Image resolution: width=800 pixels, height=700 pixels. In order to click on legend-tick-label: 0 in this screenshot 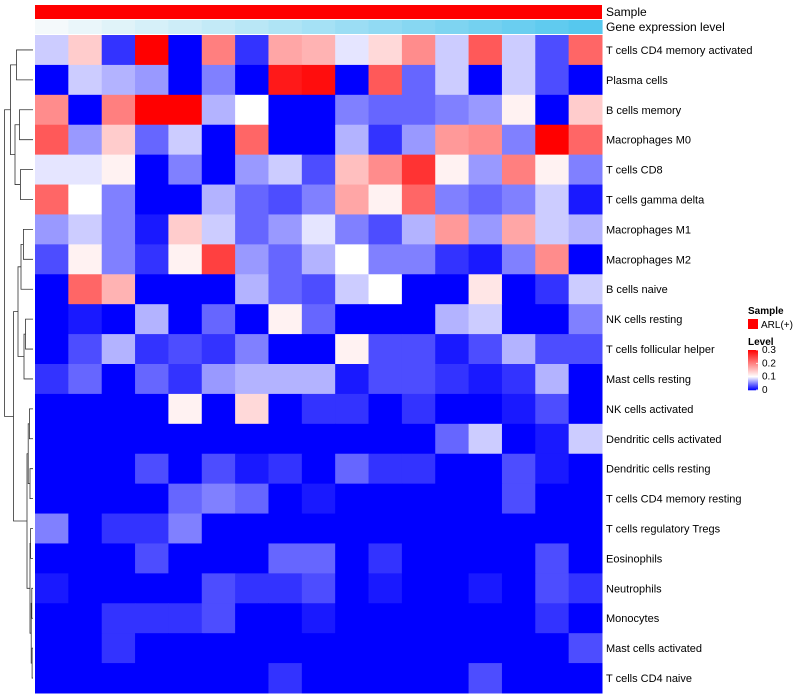, I will do `click(765, 390)`.